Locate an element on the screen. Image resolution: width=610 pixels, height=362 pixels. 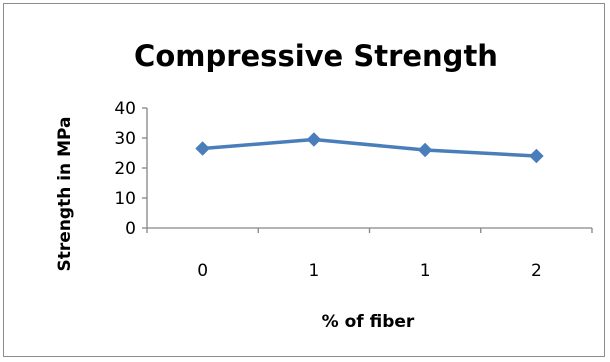
y-tick-label: 30 is located at coordinates (125, 139).